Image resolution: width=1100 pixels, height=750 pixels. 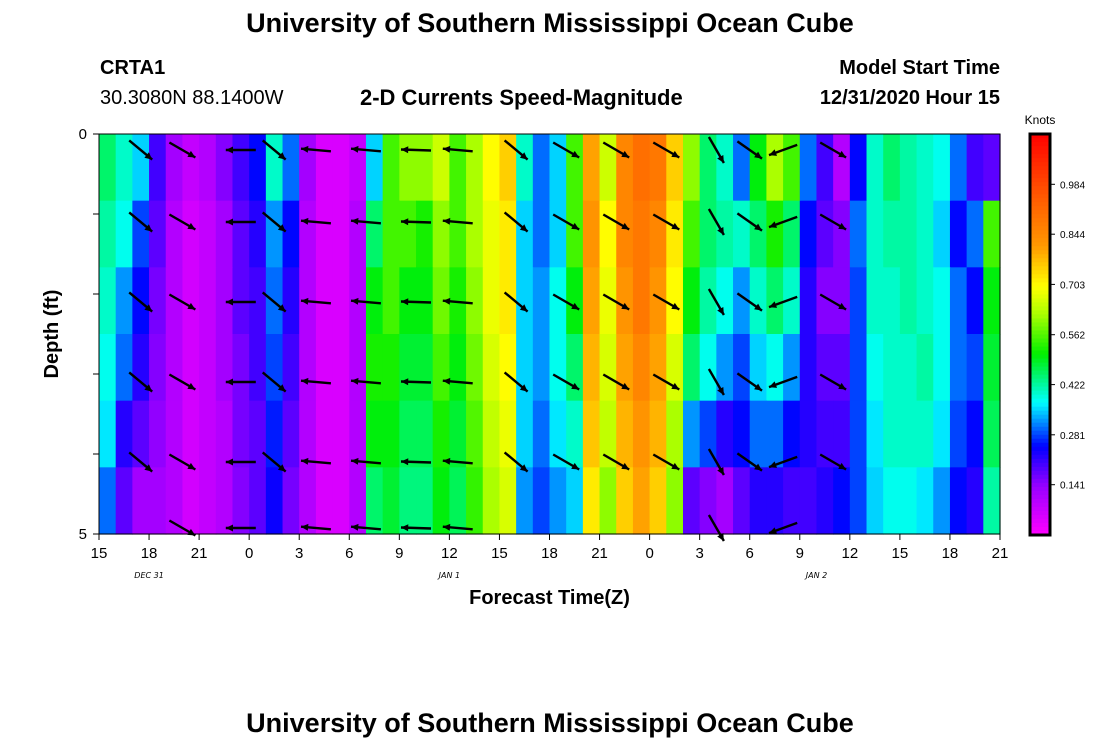 I want to click on y-tick-label: 0, so click(x=83, y=134).